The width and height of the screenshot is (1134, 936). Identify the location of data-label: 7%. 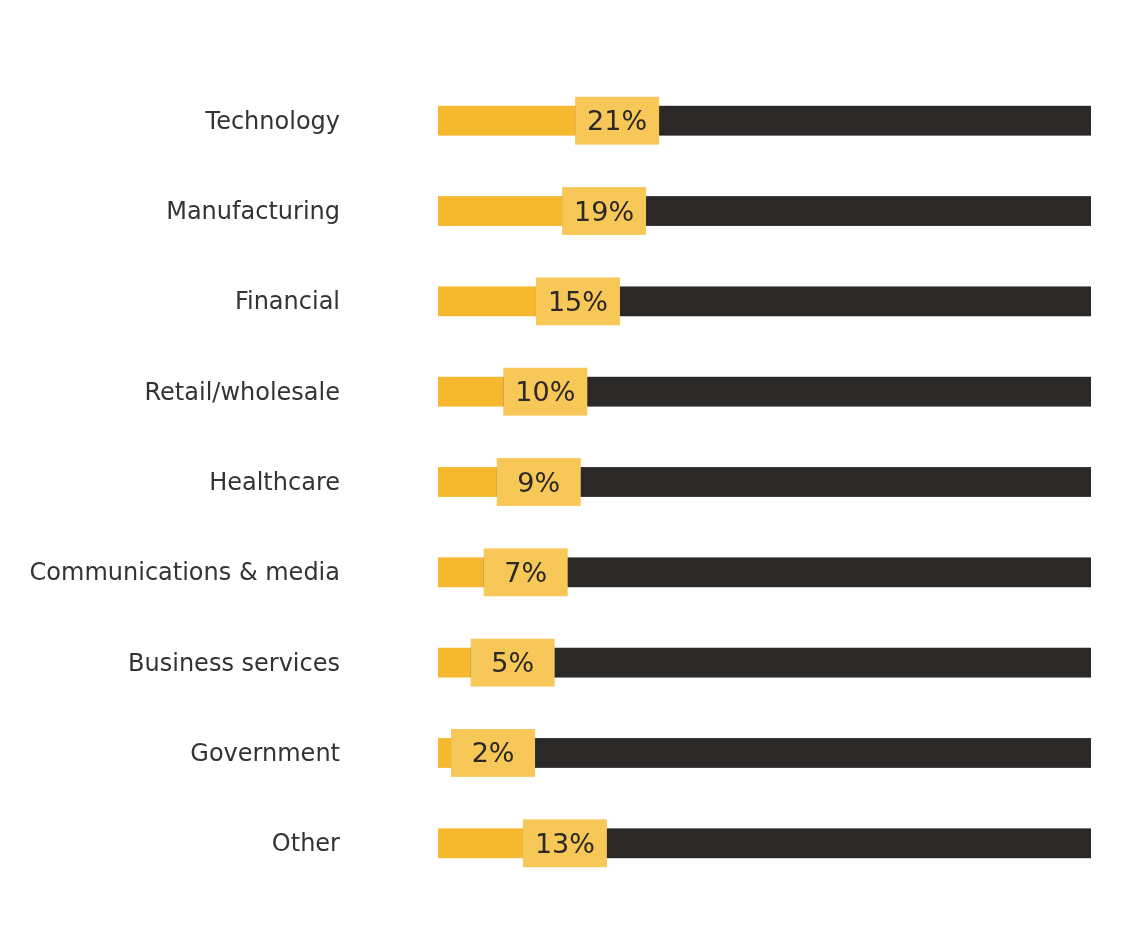
(526, 572).